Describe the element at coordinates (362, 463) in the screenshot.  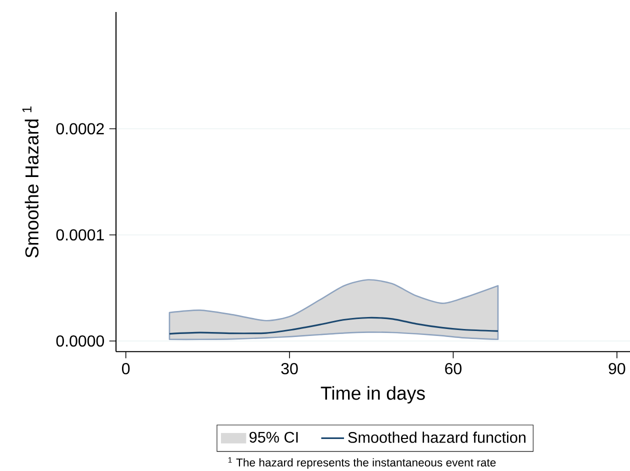
I see `text: $^{1}$ The hazard represents the instantaneous event rate` at that location.